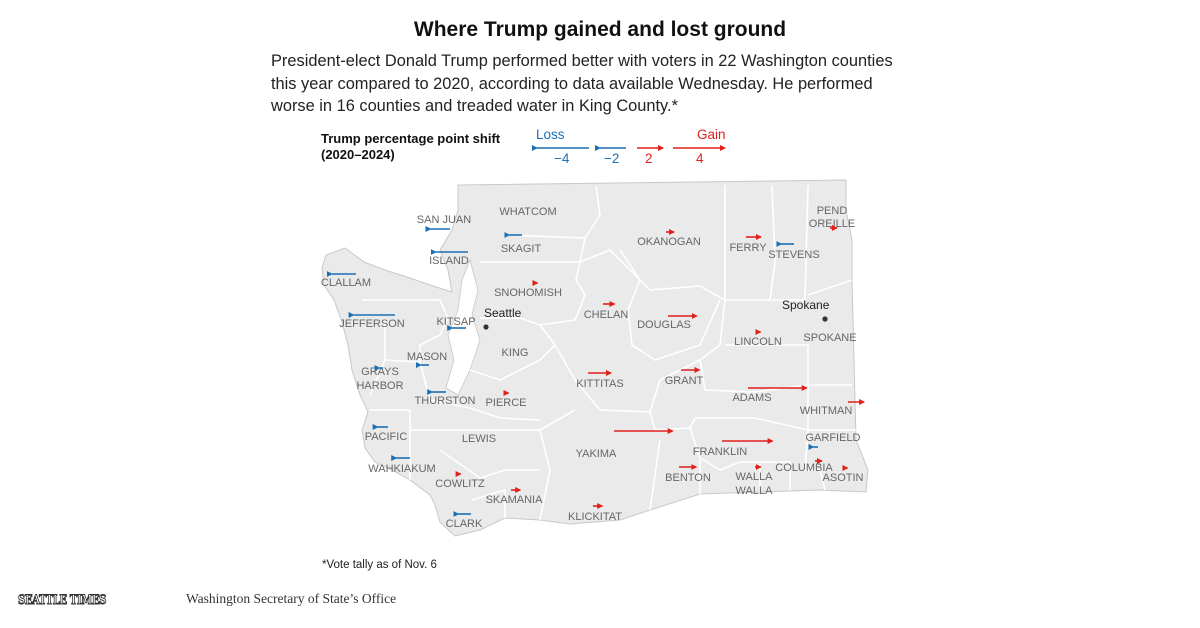 The height and width of the screenshot is (628, 1200). Describe the element at coordinates (595, 517) in the screenshot. I see `county-label-klickitat: KLICKITAT` at that location.